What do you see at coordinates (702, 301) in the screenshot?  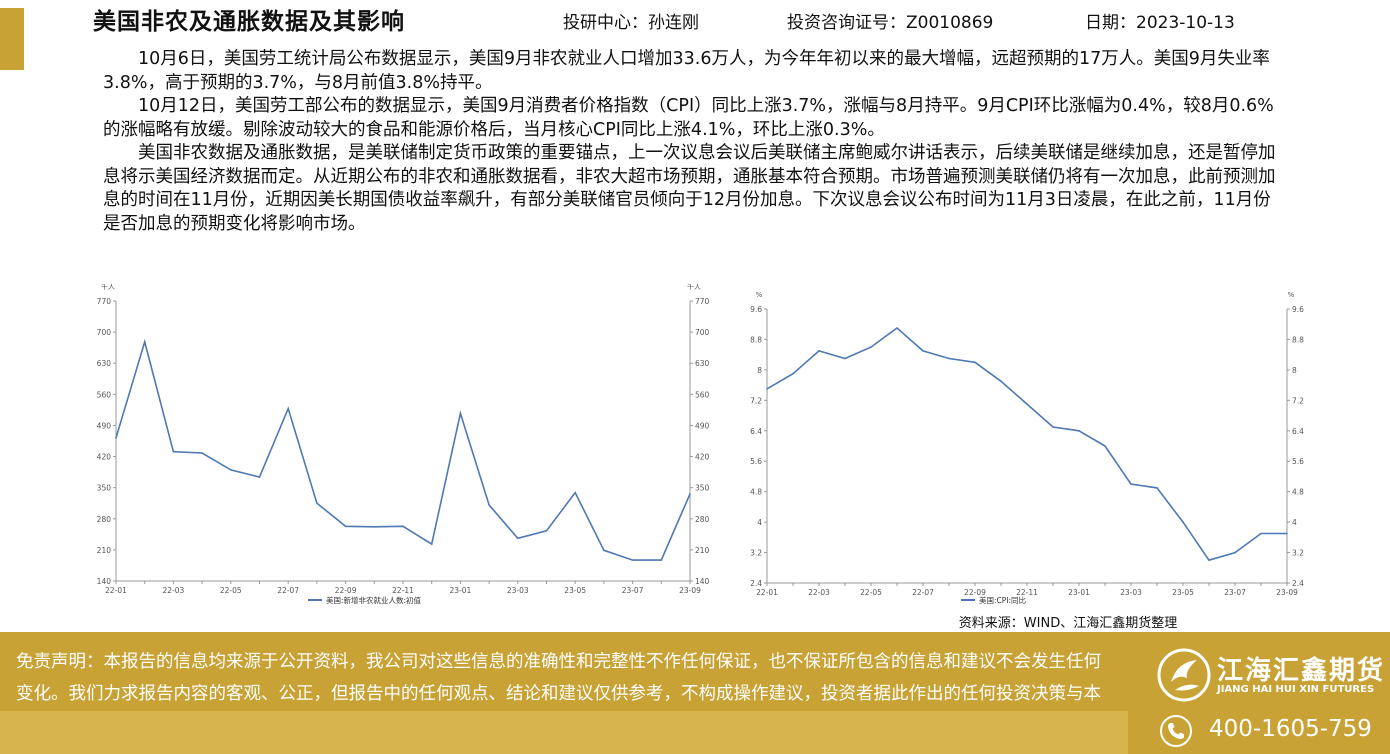 I see `y-tick-label-right: 770` at bounding box center [702, 301].